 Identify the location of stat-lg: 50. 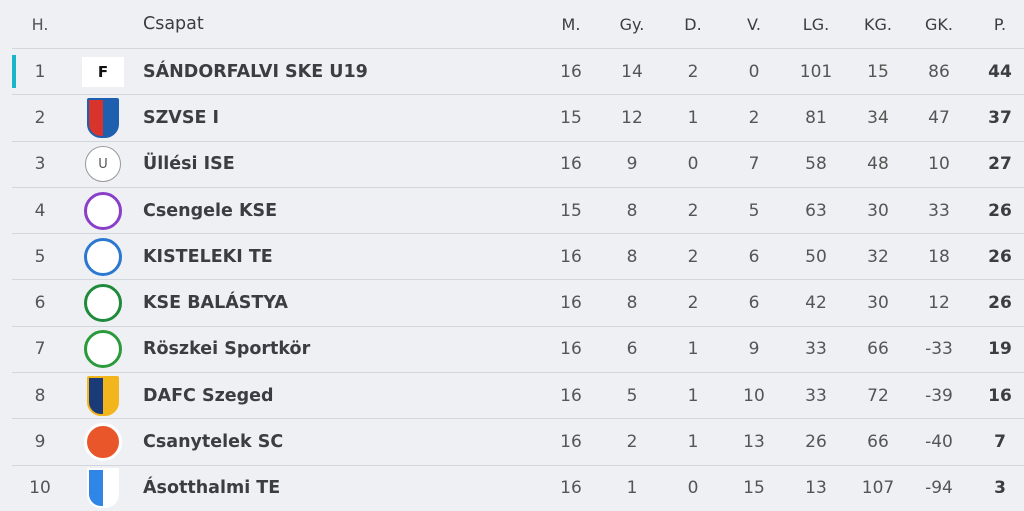
(816, 256).